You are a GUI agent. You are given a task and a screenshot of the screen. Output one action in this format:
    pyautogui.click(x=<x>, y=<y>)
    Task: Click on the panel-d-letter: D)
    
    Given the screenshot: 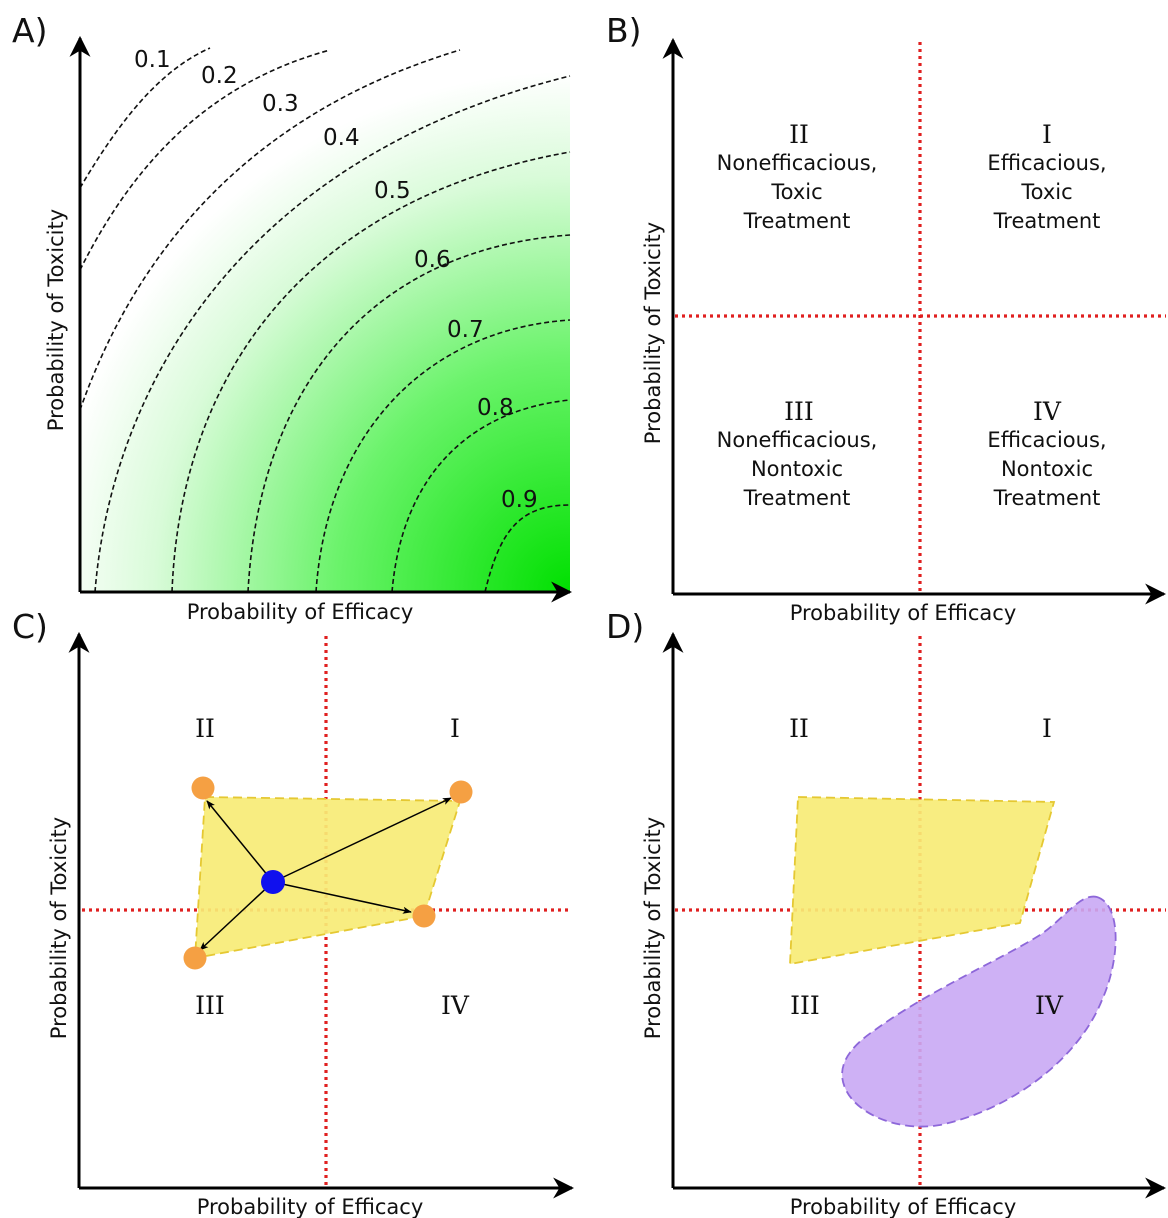 What is the action you would take?
    pyautogui.click(x=625, y=626)
    